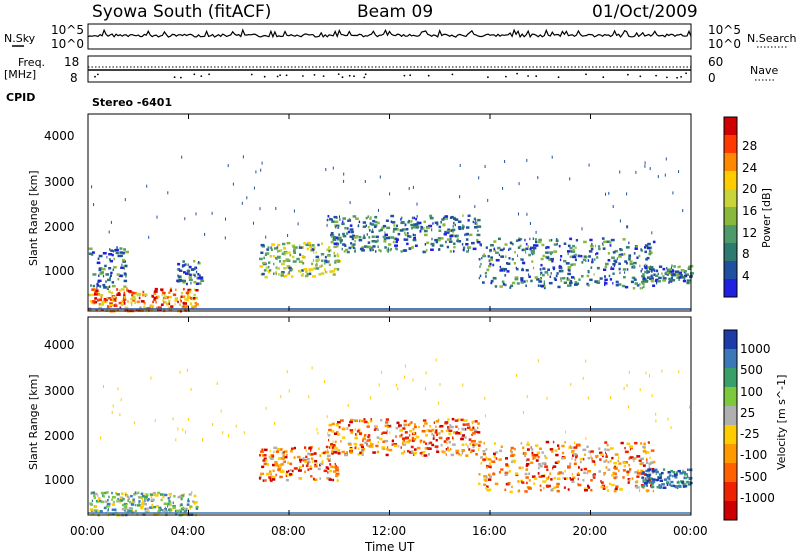  Describe the element at coordinates (389, 547) in the screenshot. I see `x-axis-label: Time UT` at that location.